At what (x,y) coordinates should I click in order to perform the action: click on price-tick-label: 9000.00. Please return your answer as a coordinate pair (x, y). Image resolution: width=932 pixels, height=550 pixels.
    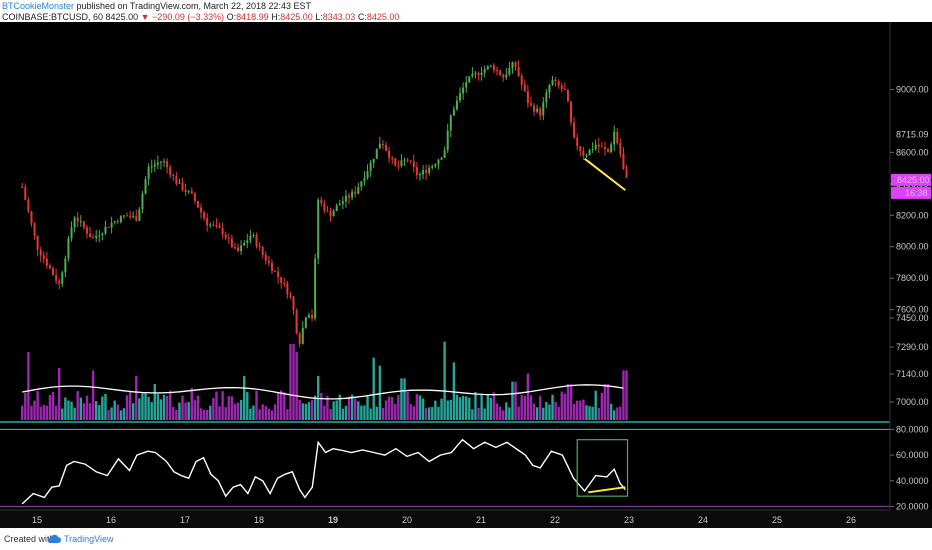
    Looking at the image, I should click on (912, 89).